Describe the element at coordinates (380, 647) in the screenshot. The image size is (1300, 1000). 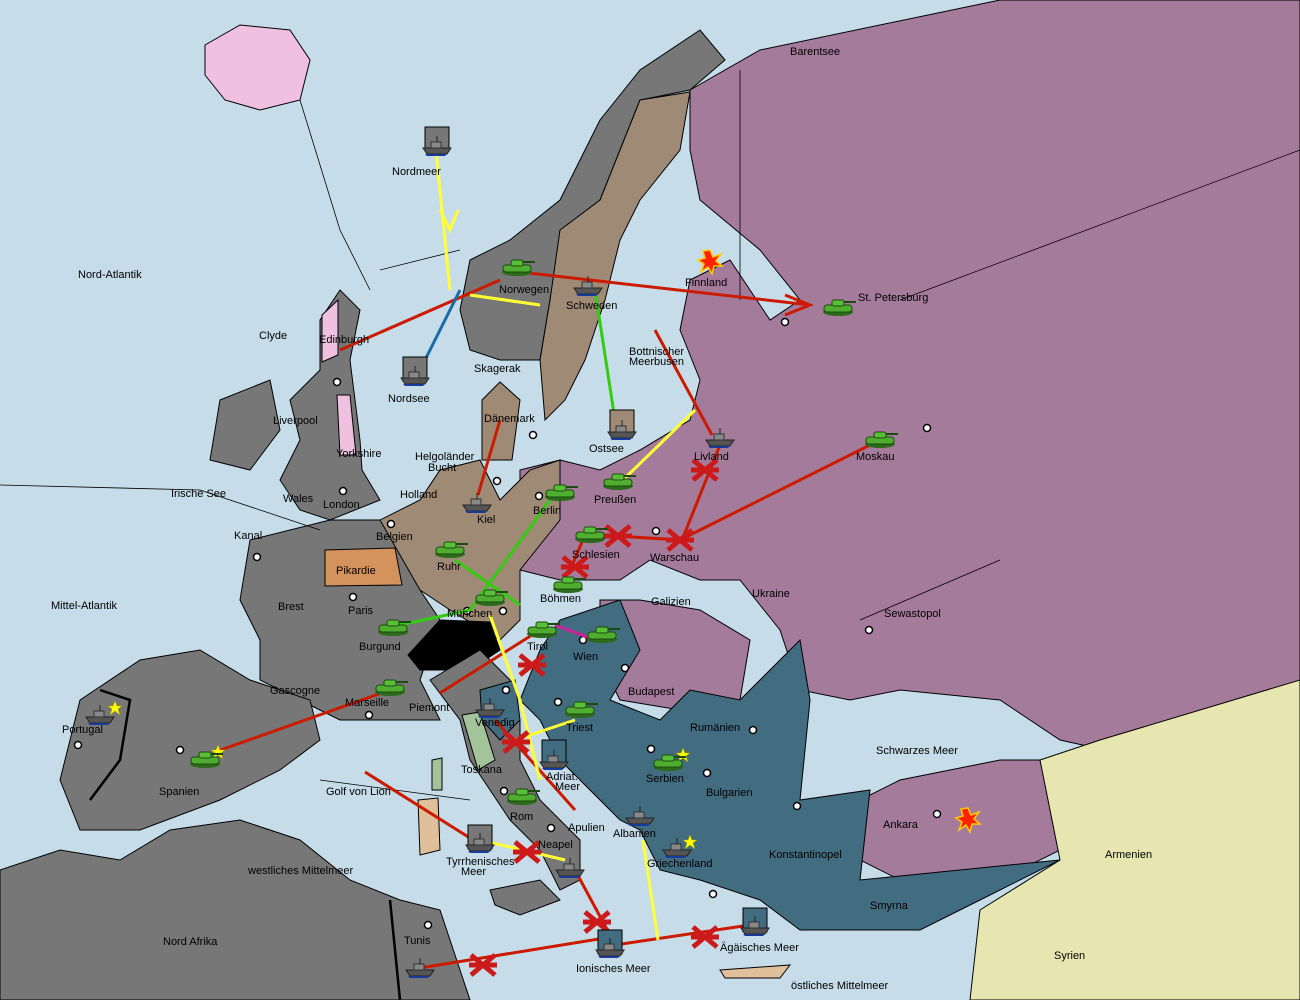
I see `label: Burgund` at that location.